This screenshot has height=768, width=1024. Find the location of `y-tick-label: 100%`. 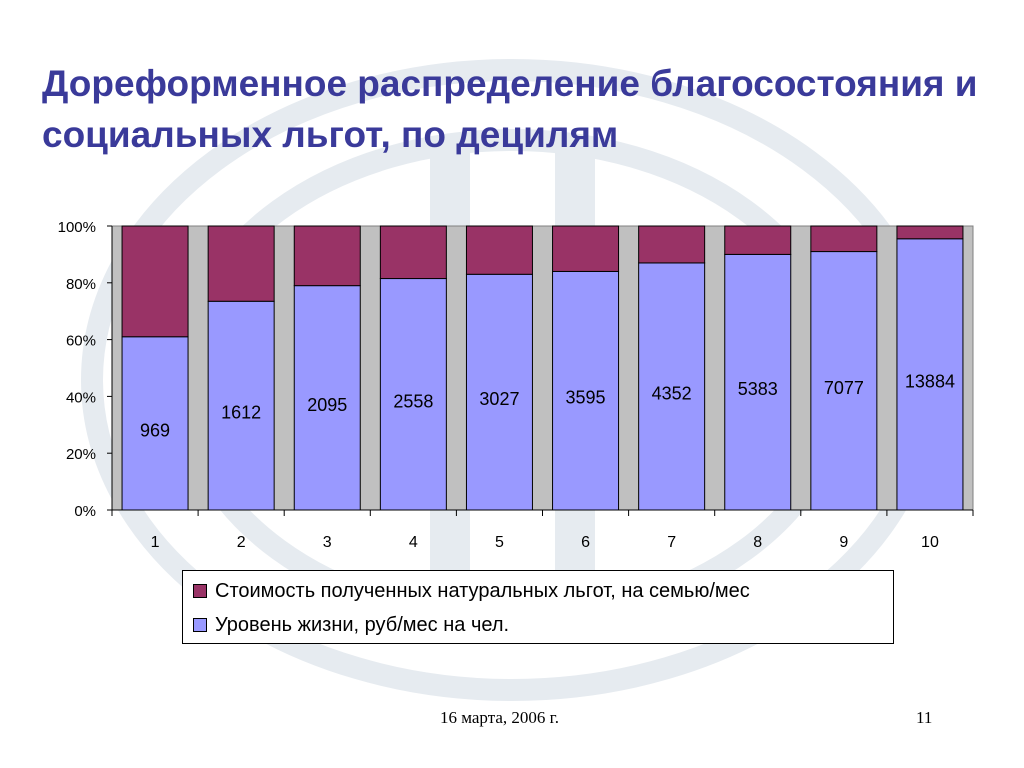

y-tick-label: 100% is located at coordinates (77, 227).